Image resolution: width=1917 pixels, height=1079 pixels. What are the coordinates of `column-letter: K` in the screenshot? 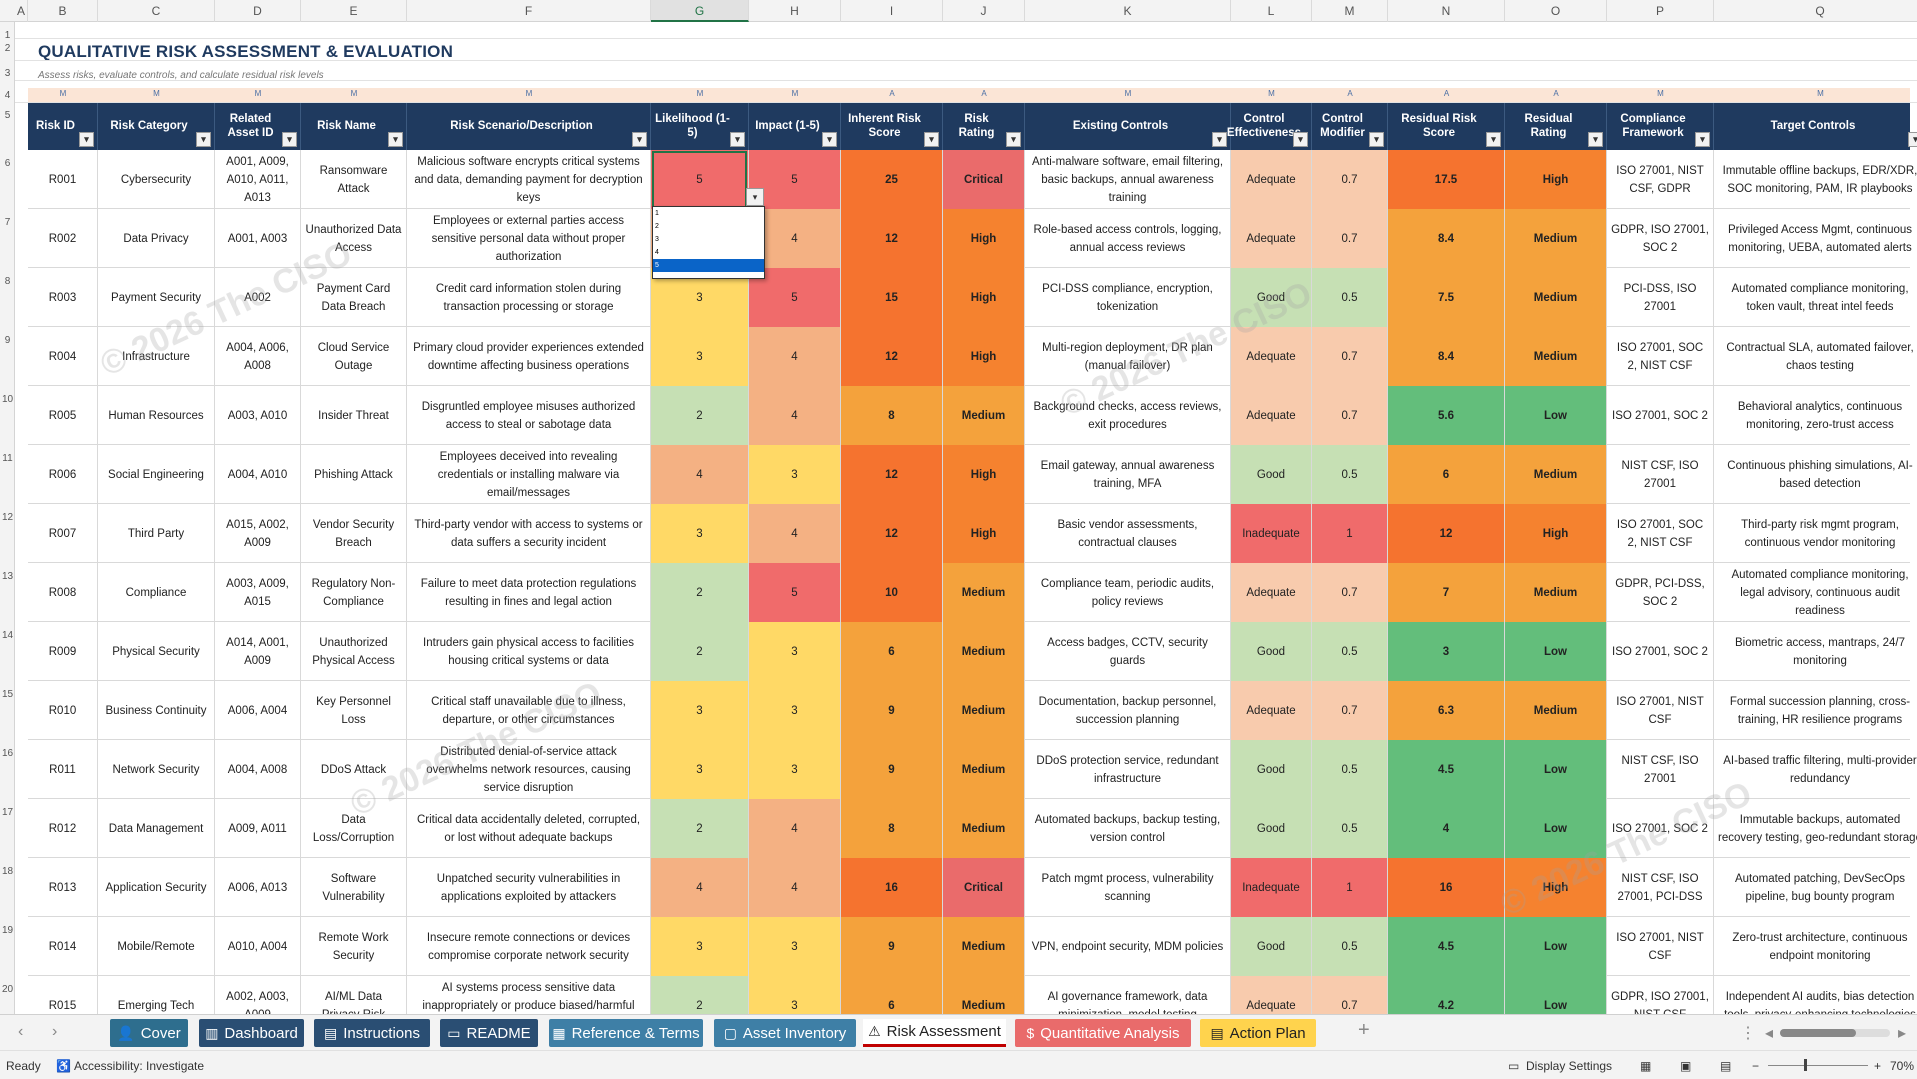 It's located at (1128, 11).